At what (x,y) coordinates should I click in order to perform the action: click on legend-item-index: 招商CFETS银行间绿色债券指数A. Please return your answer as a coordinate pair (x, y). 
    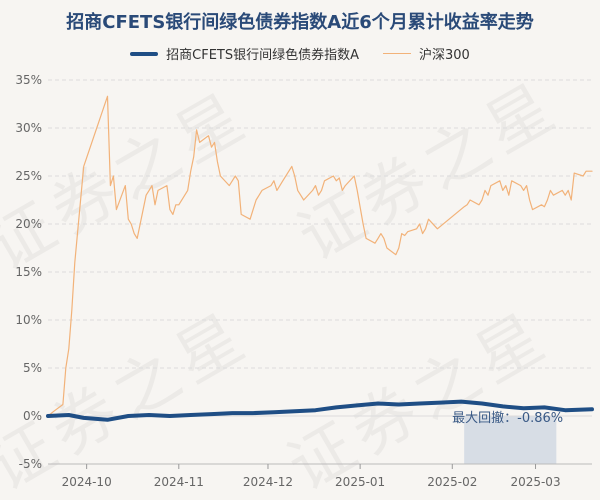
    Looking at the image, I should click on (244, 53).